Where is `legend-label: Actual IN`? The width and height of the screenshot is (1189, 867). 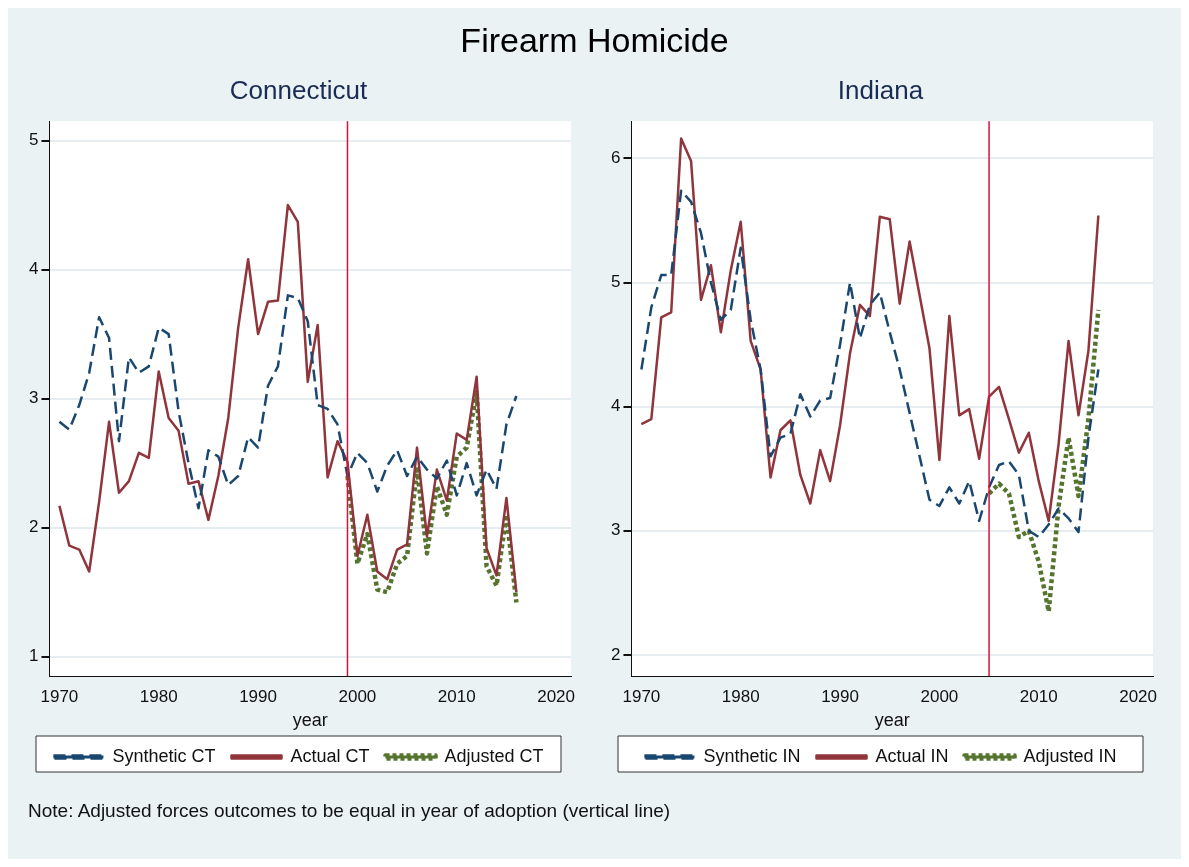 legend-label: Actual IN is located at coordinates (912, 755).